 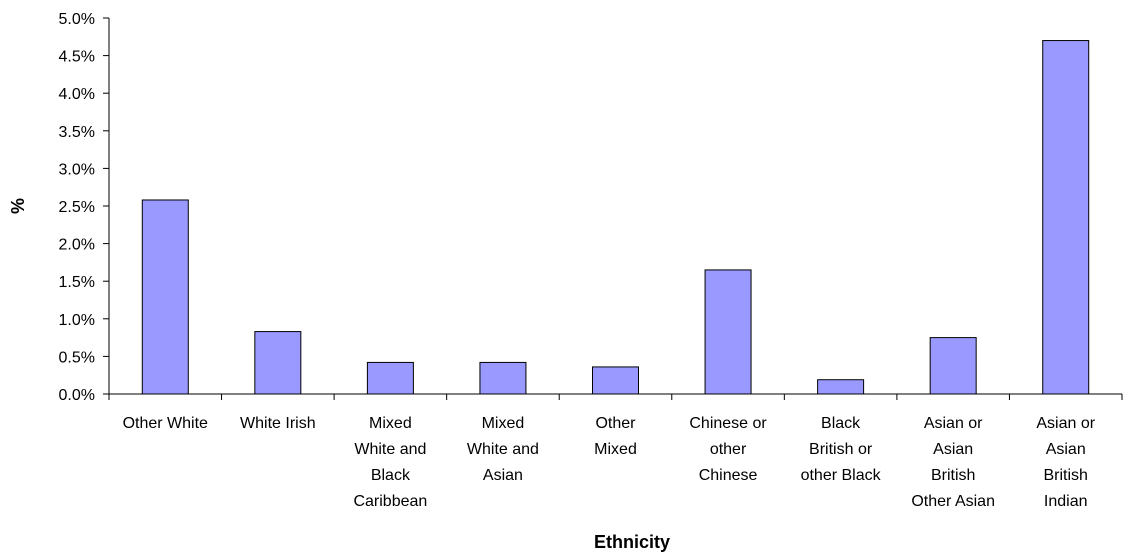 What do you see at coordinates (77, 320) in the screenshot?
I see `y-tick-label: 1.0%` at bounding box center [77, 320].